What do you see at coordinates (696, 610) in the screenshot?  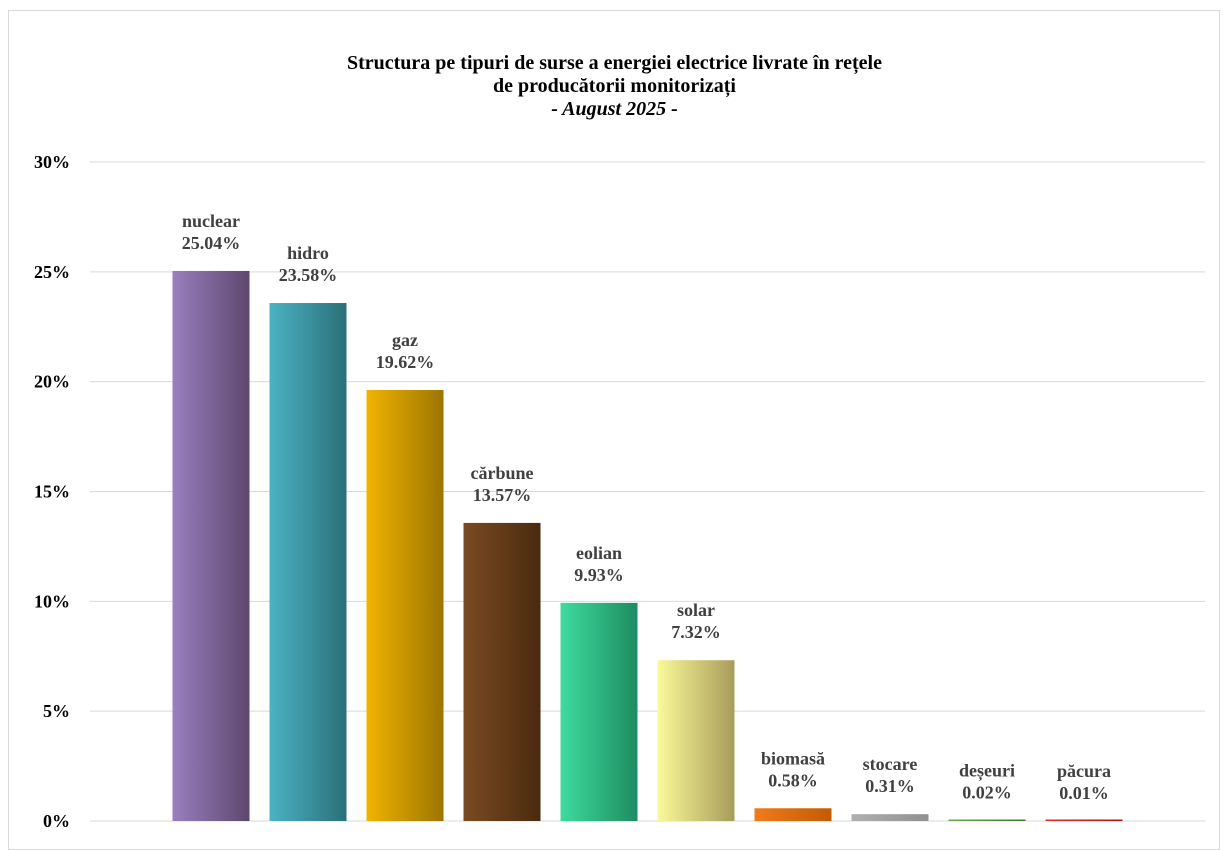 I see `bar-category-label: solar` at bounding box center [696, 610].